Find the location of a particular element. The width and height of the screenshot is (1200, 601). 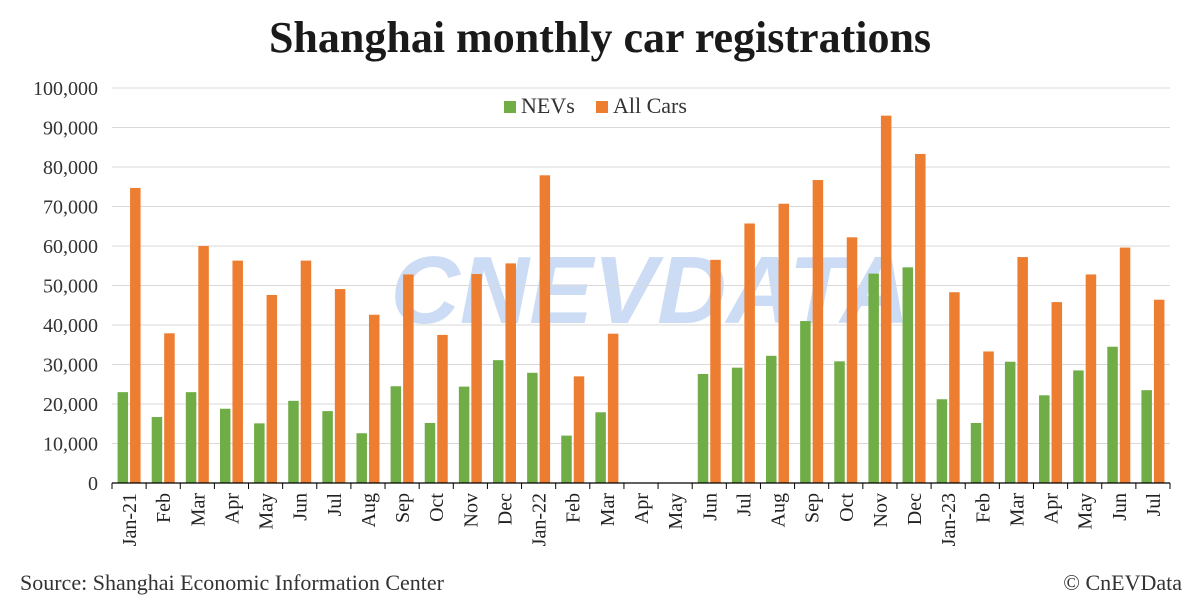

y-tick-label: 50,000 is located at coordinates (70, 287).